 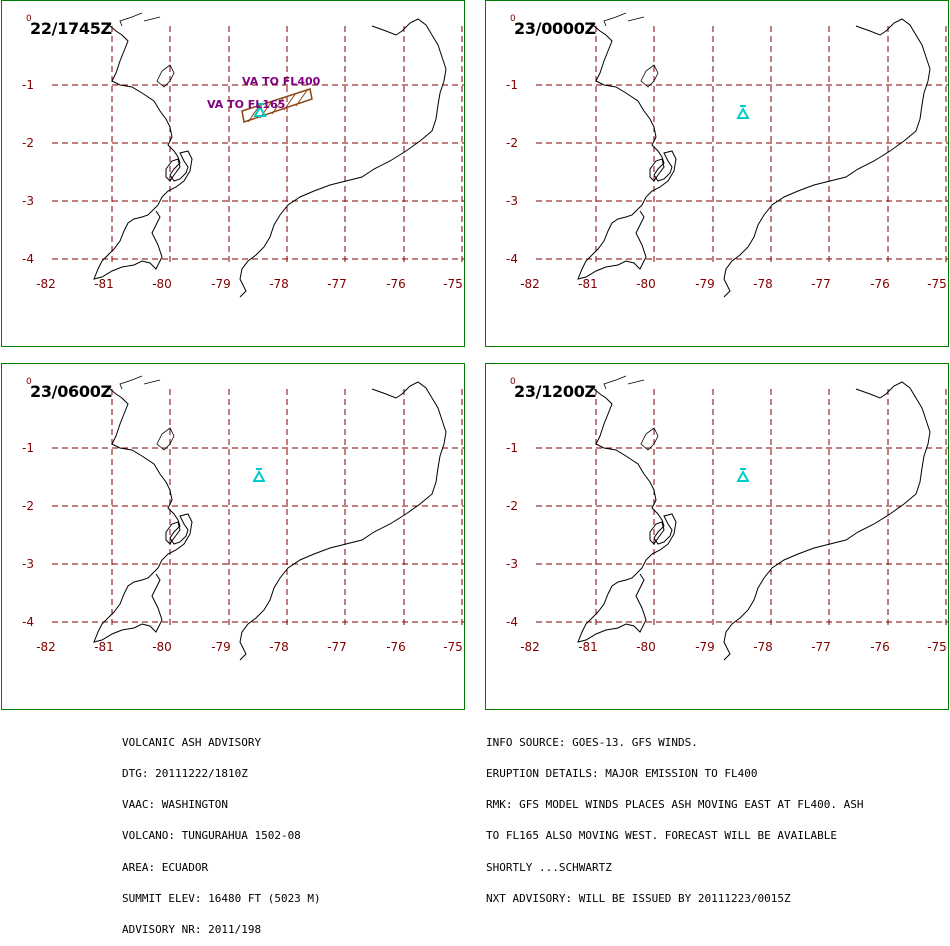 I want to click on advisory-line: SUMMIT ELEV: 16480 FT (5023 M), so click(x=221, y=898).